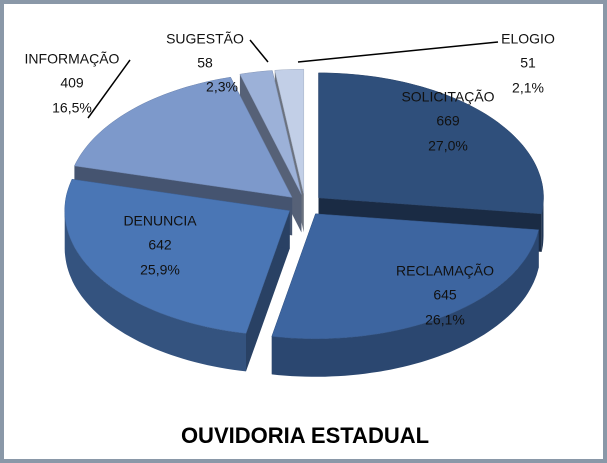  Describe the element at coordinates (305, 435) in the screenshot. I see `chart-title: OUVIDORIA ESTADUAL` at that location.